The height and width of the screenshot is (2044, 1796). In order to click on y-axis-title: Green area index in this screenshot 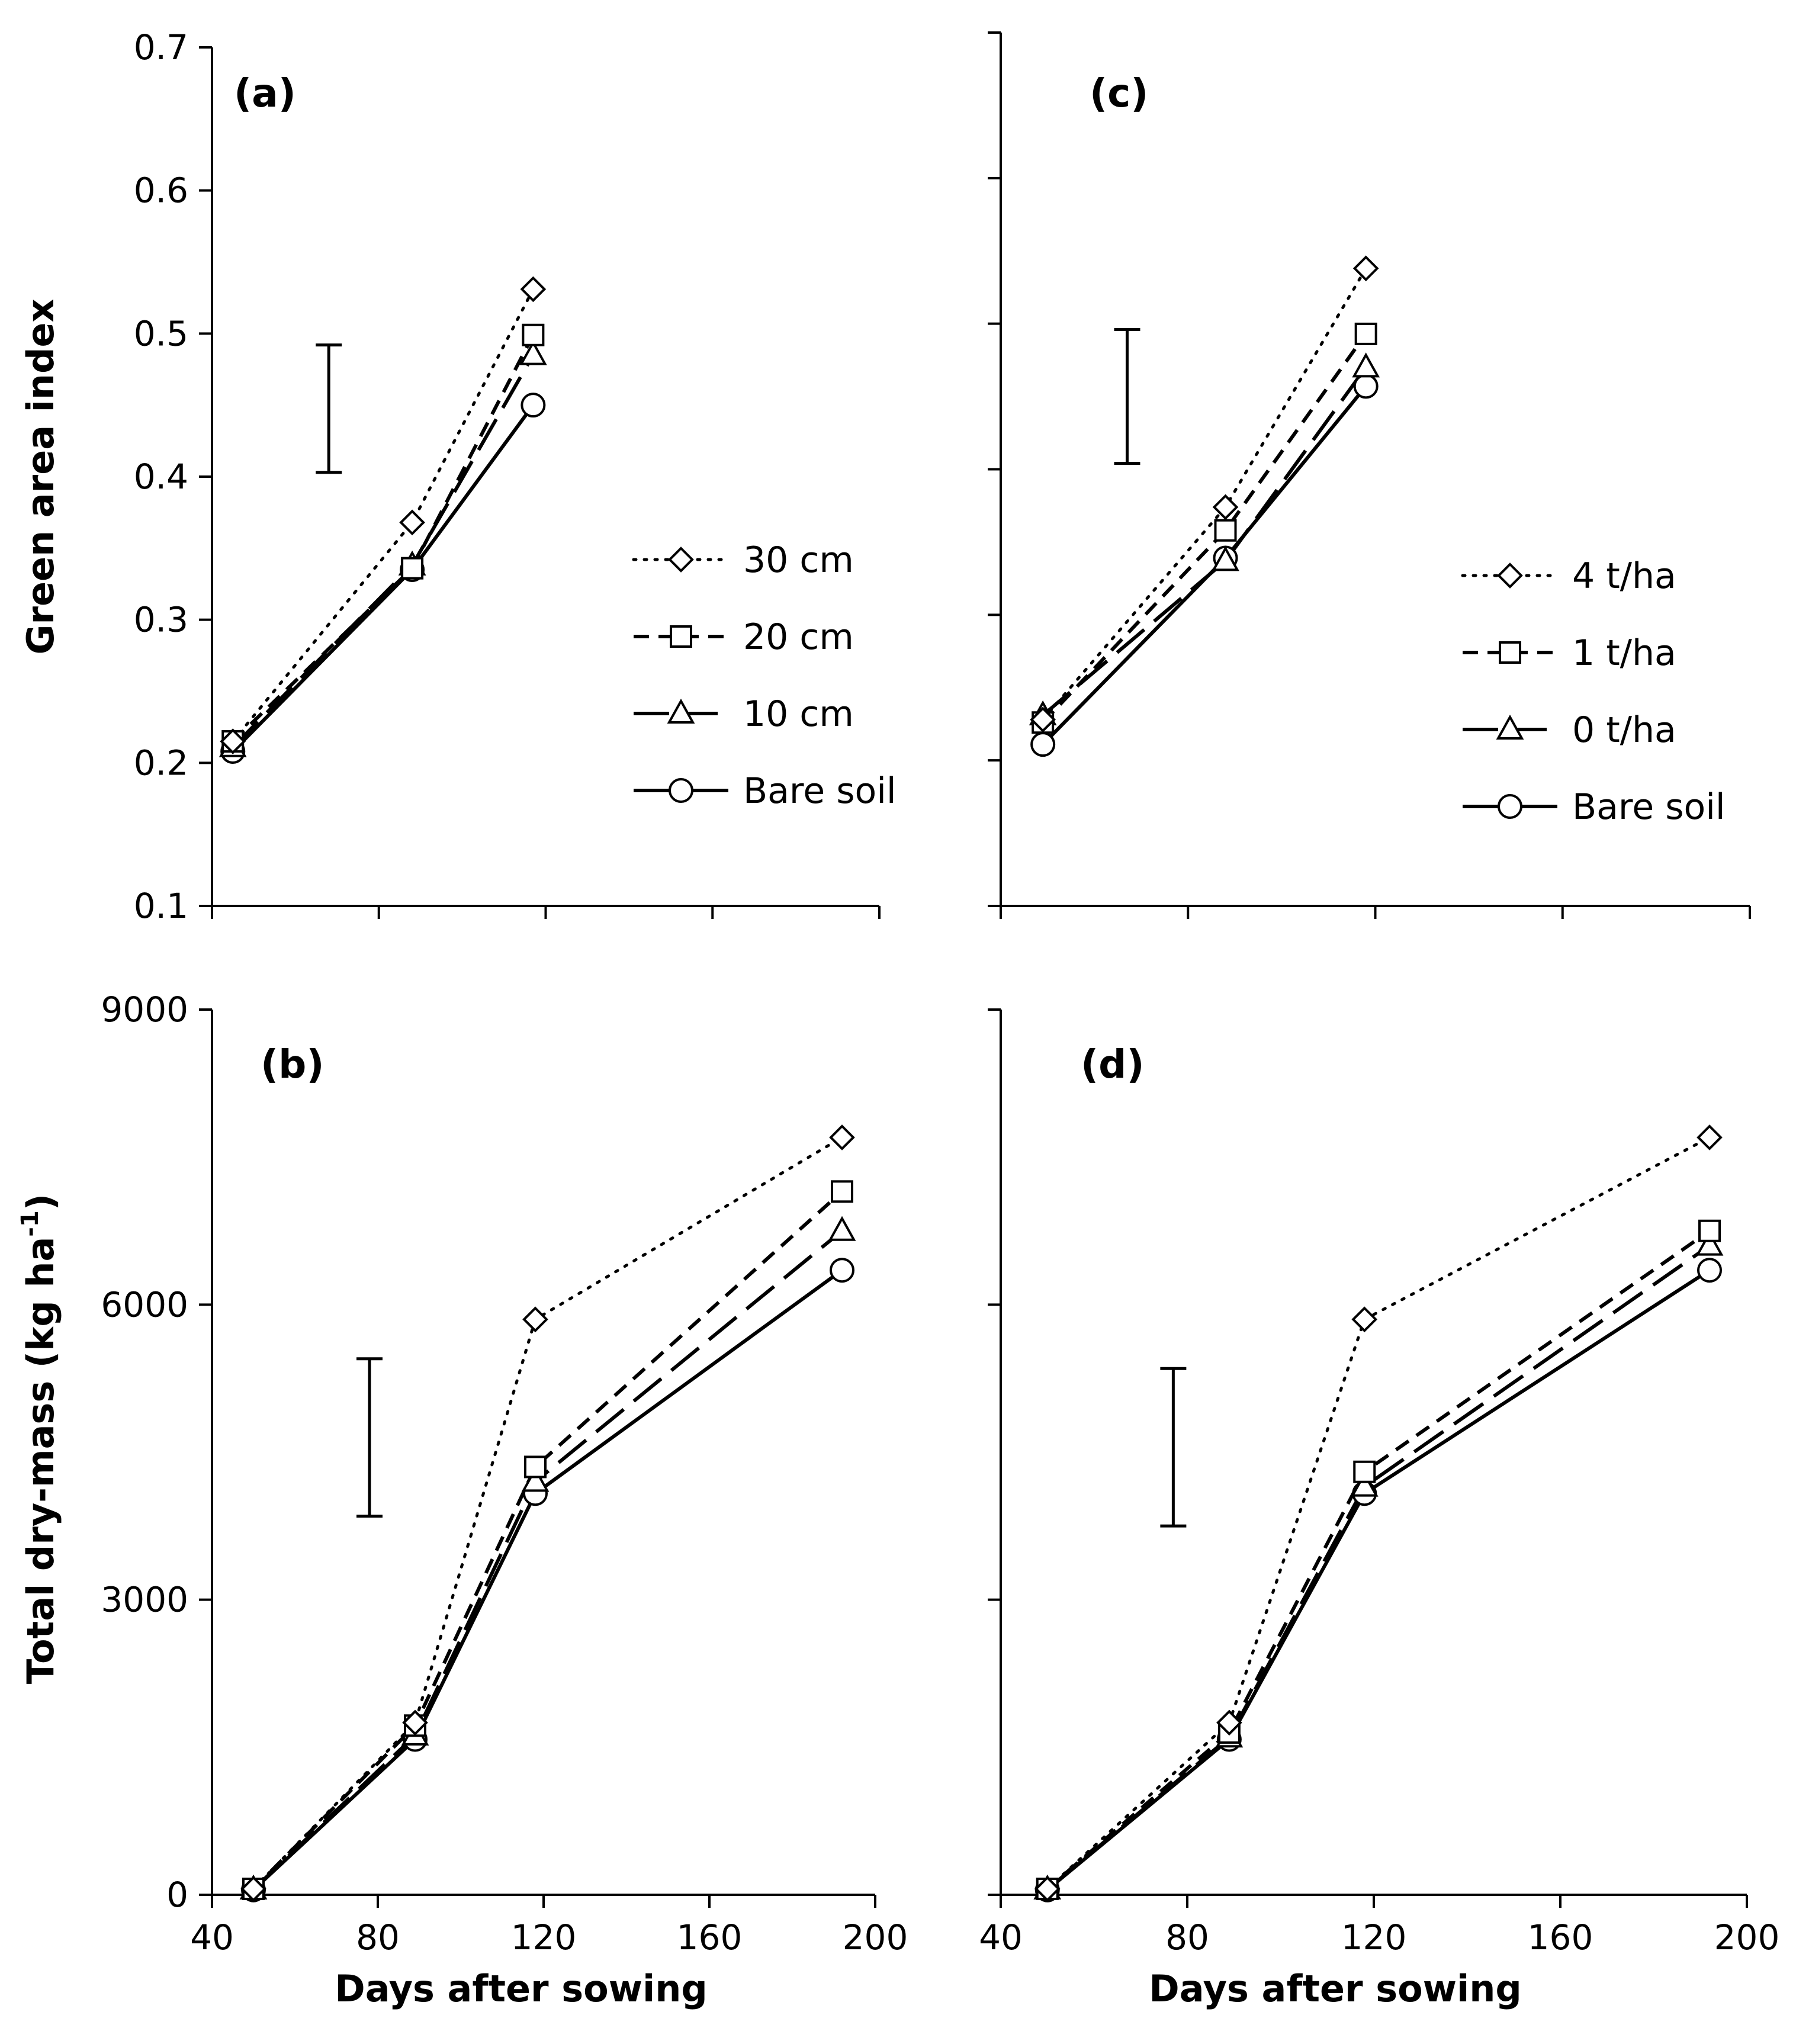, I will do `click(40, 477)`.